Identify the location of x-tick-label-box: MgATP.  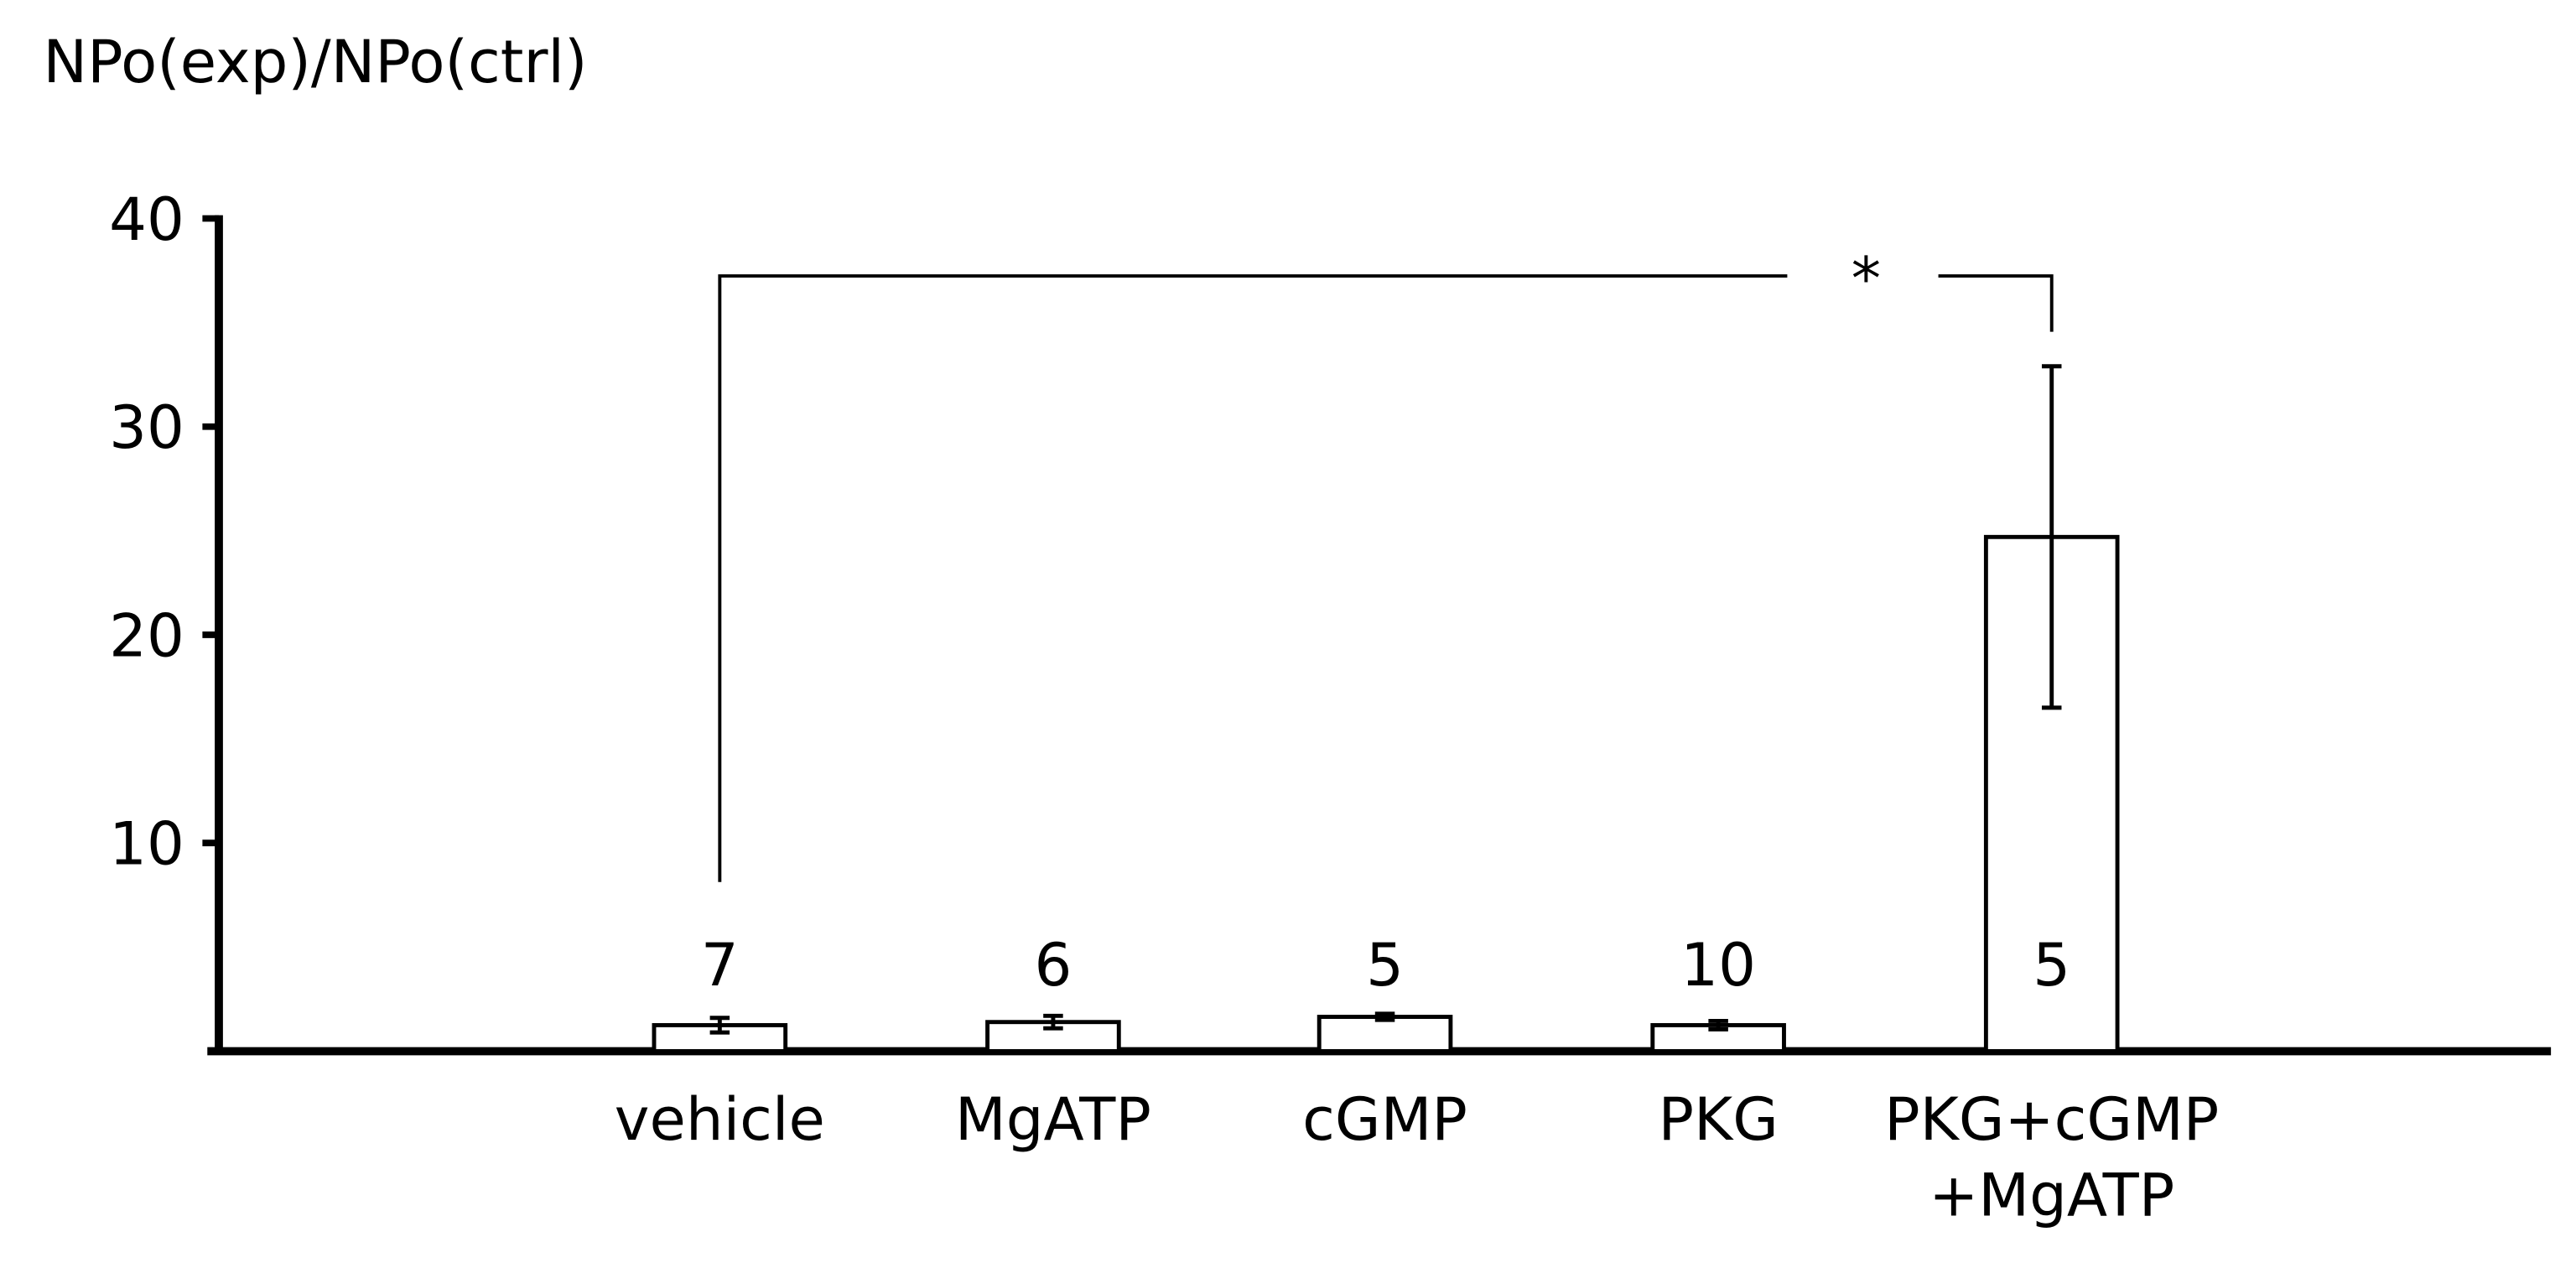
(1052, 1121).